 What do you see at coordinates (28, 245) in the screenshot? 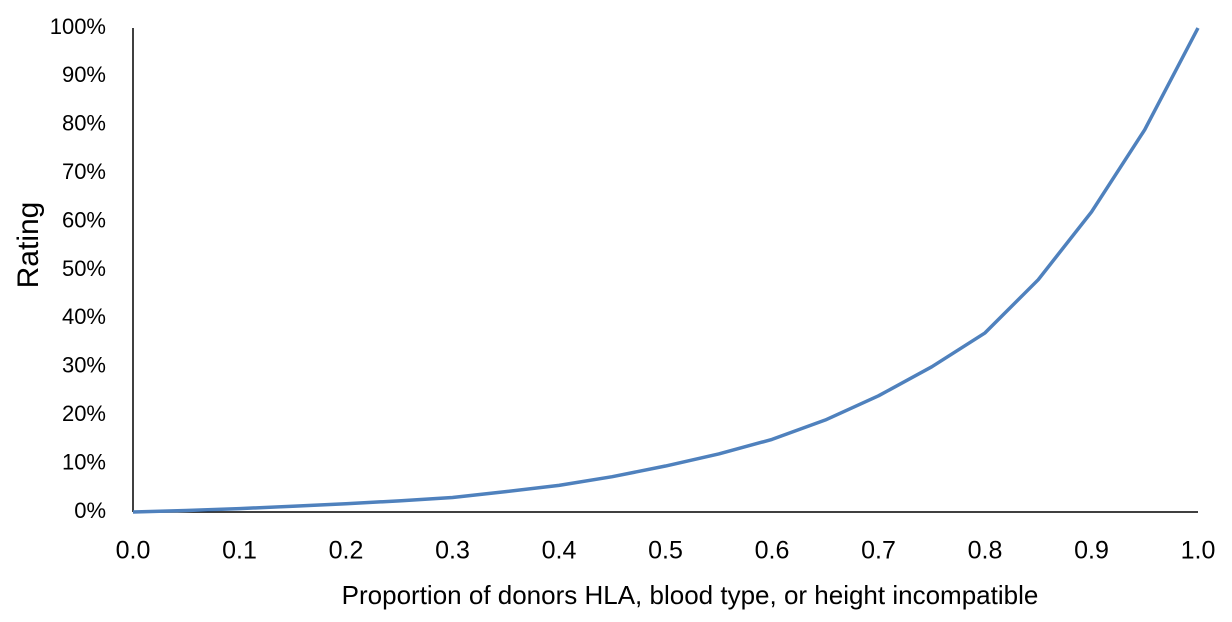
I see `y-axis-label: Rating` at bounding box center [28, 245].